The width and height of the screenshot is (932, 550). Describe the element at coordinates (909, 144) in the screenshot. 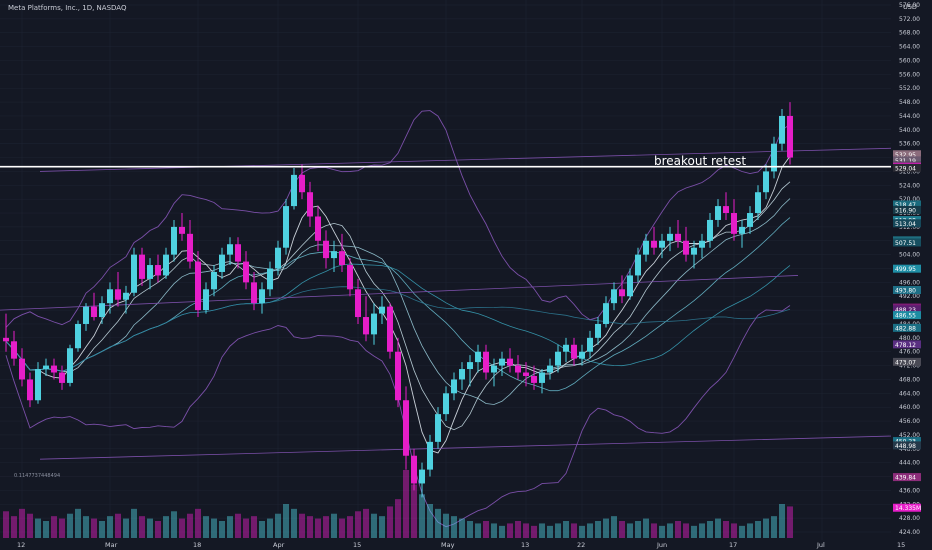

I see `price-tick-label: 536.00` at that location.